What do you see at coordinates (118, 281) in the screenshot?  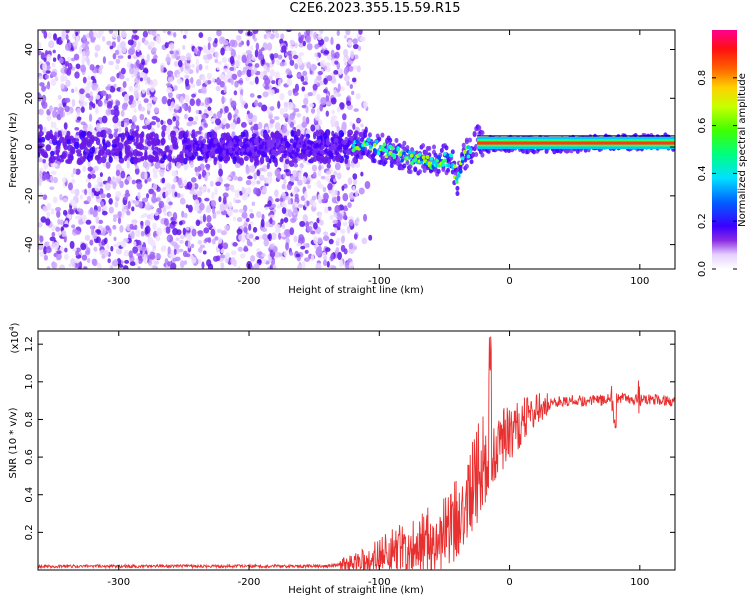 I see `top-x-tick-label: -300` at bounding box center [118, 281].